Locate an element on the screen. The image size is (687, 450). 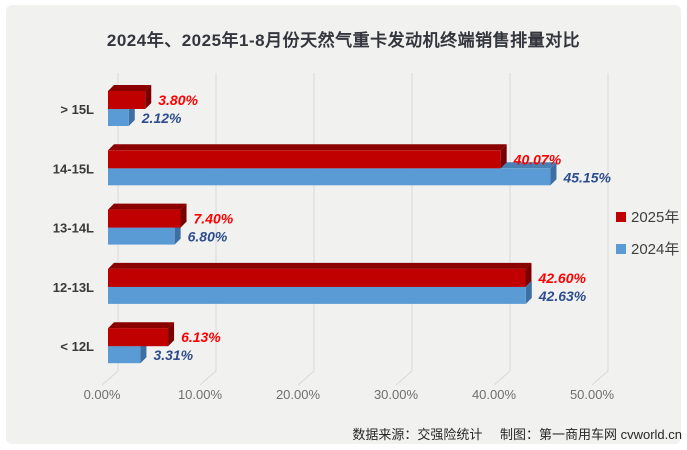
x-axis-tick-label: 30.00% is located at coordinates (396, 394).